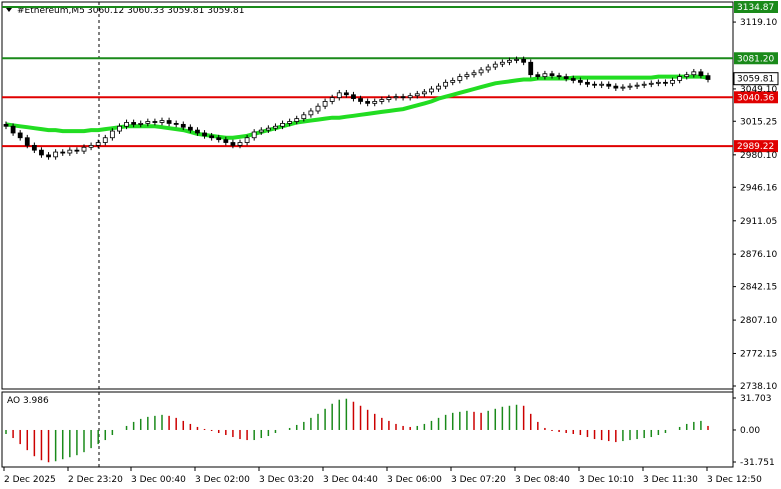 The image size is (781, 489). I want to click on current-price-marker: 3059.81, so click(756, 79).